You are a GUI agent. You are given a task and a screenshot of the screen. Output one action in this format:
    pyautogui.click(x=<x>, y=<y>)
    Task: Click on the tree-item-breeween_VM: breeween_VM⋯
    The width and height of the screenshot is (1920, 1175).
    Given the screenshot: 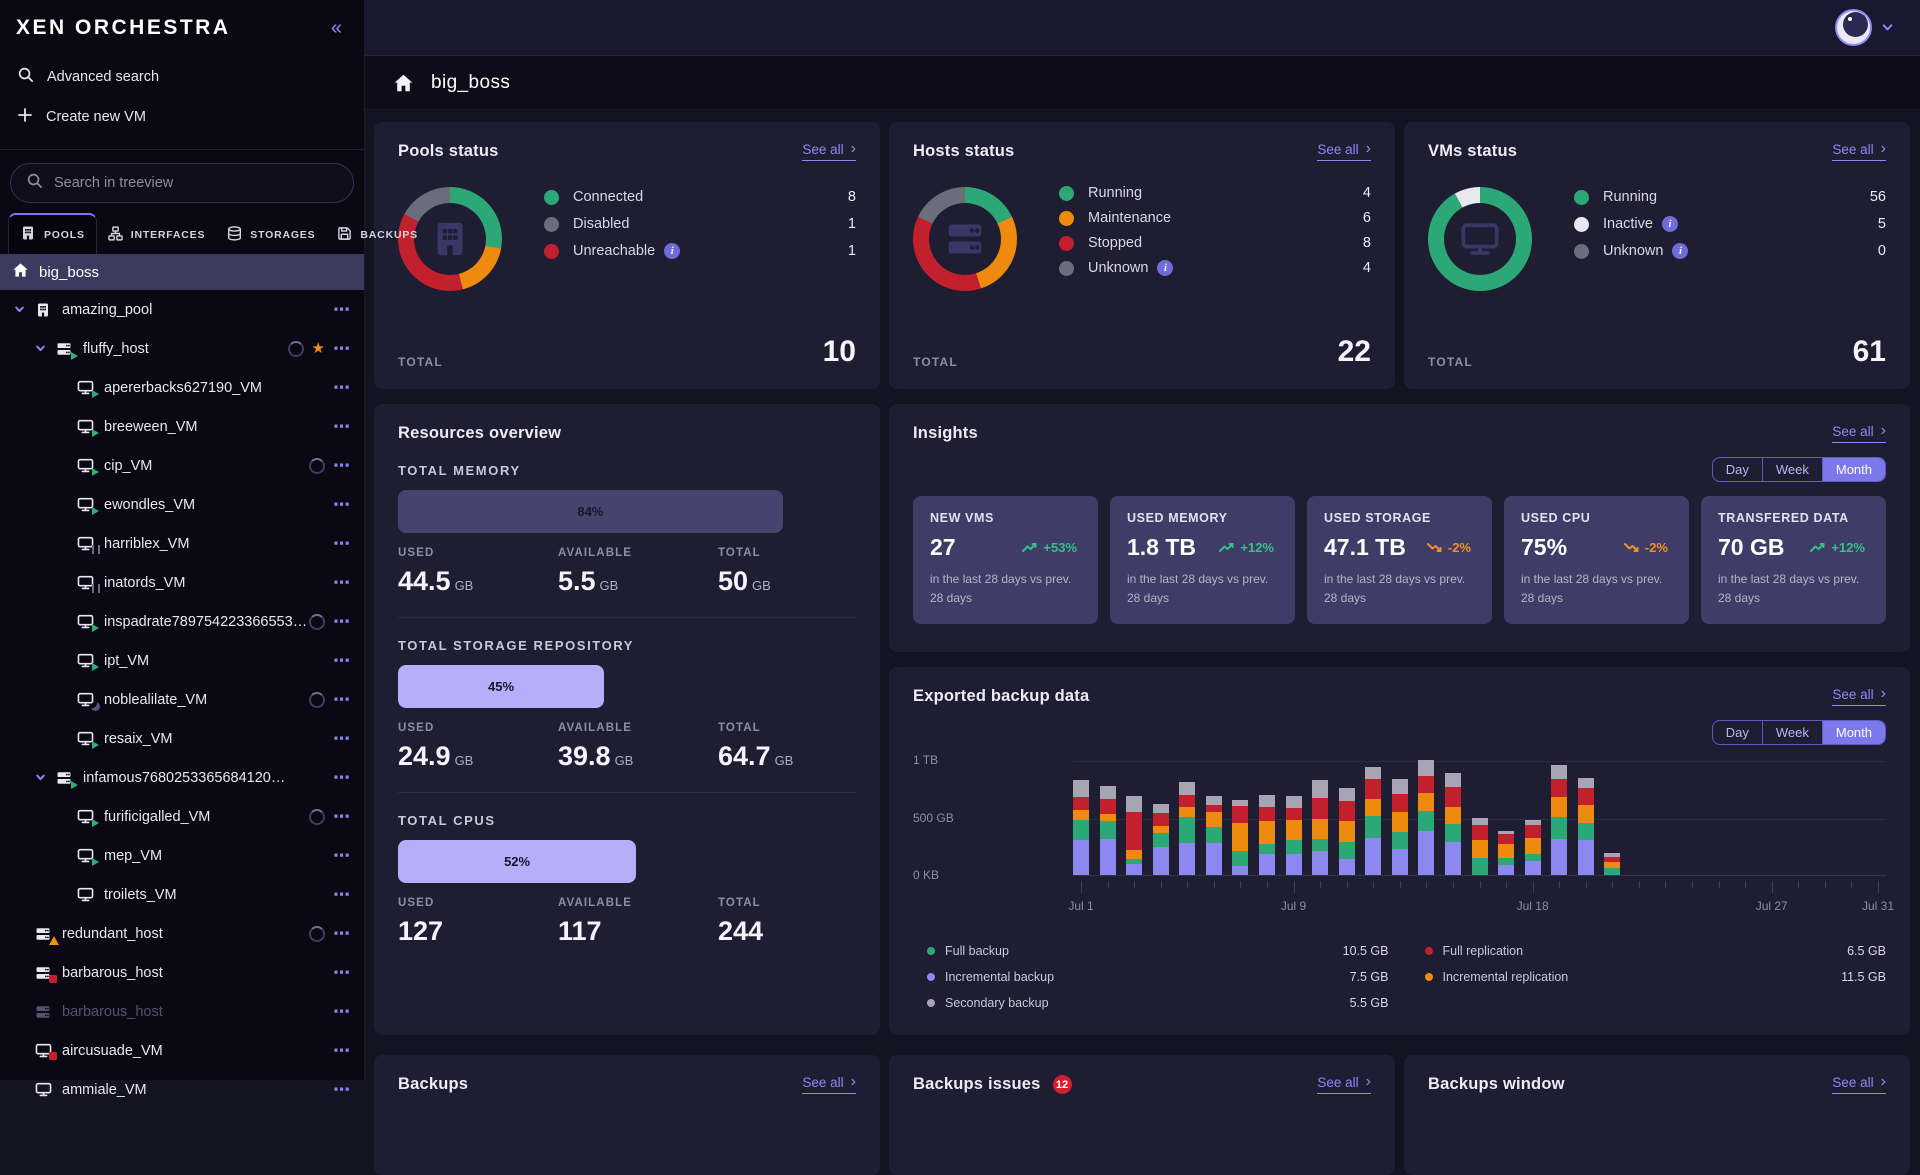 What is the action you would take?
    pyautogui.click(x=182, y=426)
    